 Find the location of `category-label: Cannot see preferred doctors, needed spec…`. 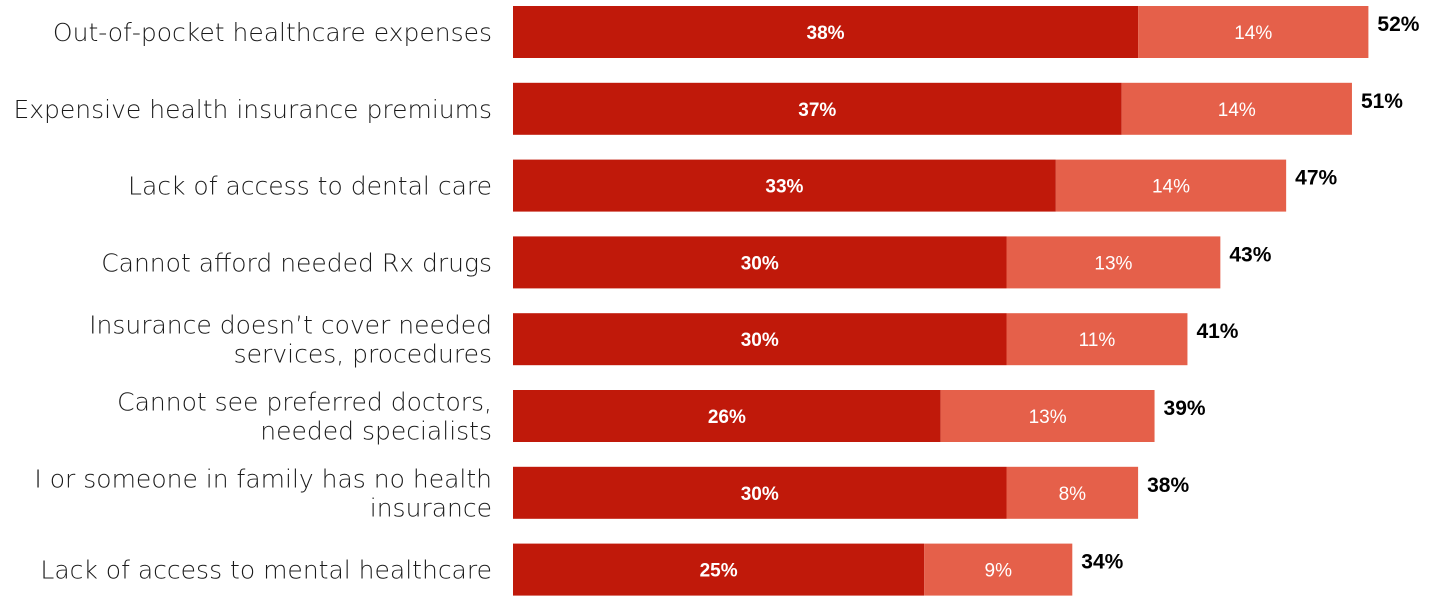

category-label: Cannot see preferred doctors, needed spec… is located at coordinates (304, 417).